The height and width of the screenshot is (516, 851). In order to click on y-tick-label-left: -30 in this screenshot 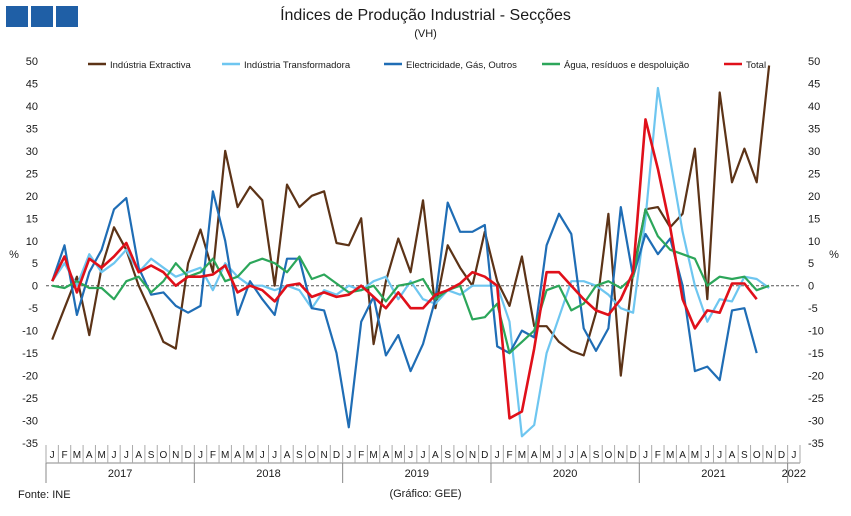, I will do `click(30, 422)`.